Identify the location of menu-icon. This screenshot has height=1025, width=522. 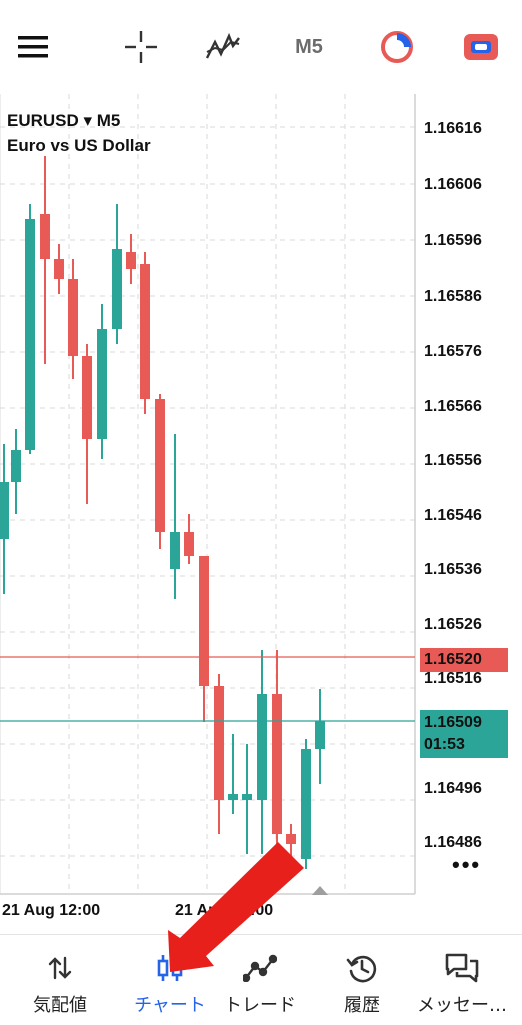
(33, 47).